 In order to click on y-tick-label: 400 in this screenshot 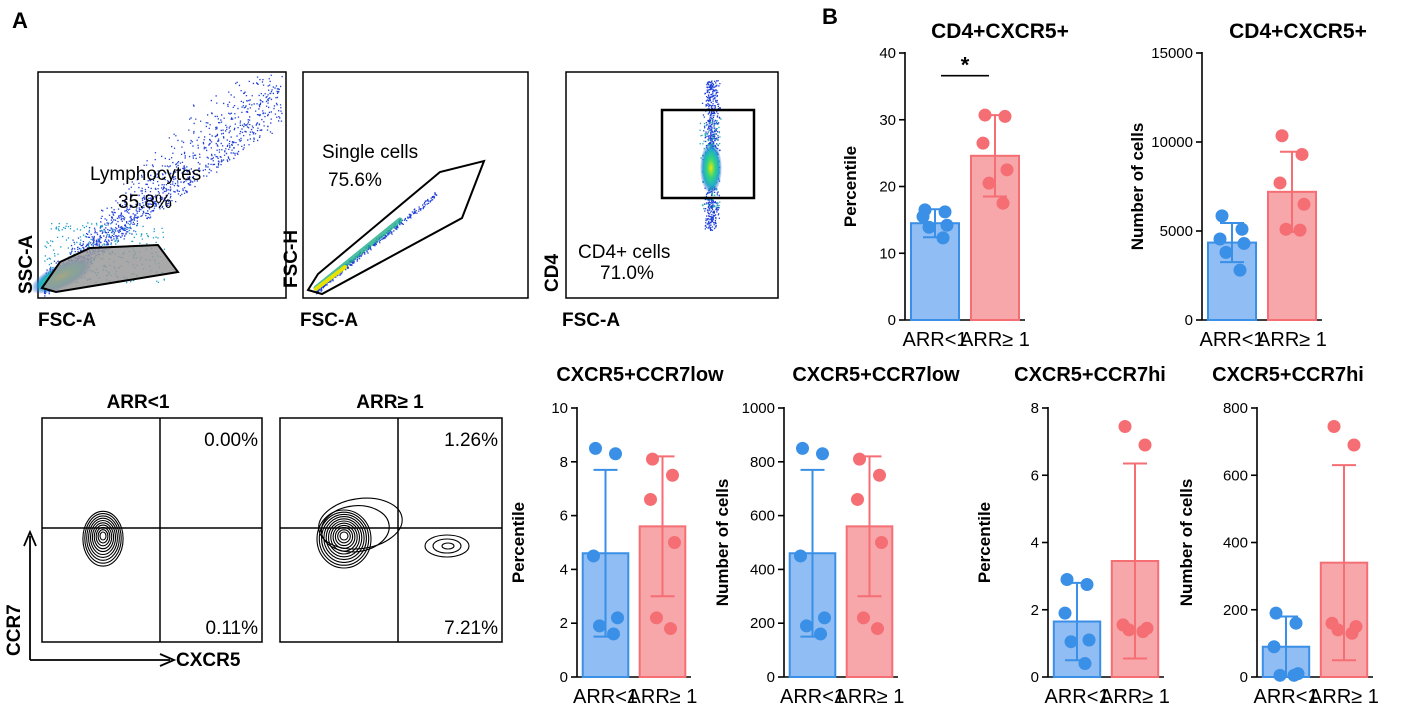, I will do `click(1235, 543)`.